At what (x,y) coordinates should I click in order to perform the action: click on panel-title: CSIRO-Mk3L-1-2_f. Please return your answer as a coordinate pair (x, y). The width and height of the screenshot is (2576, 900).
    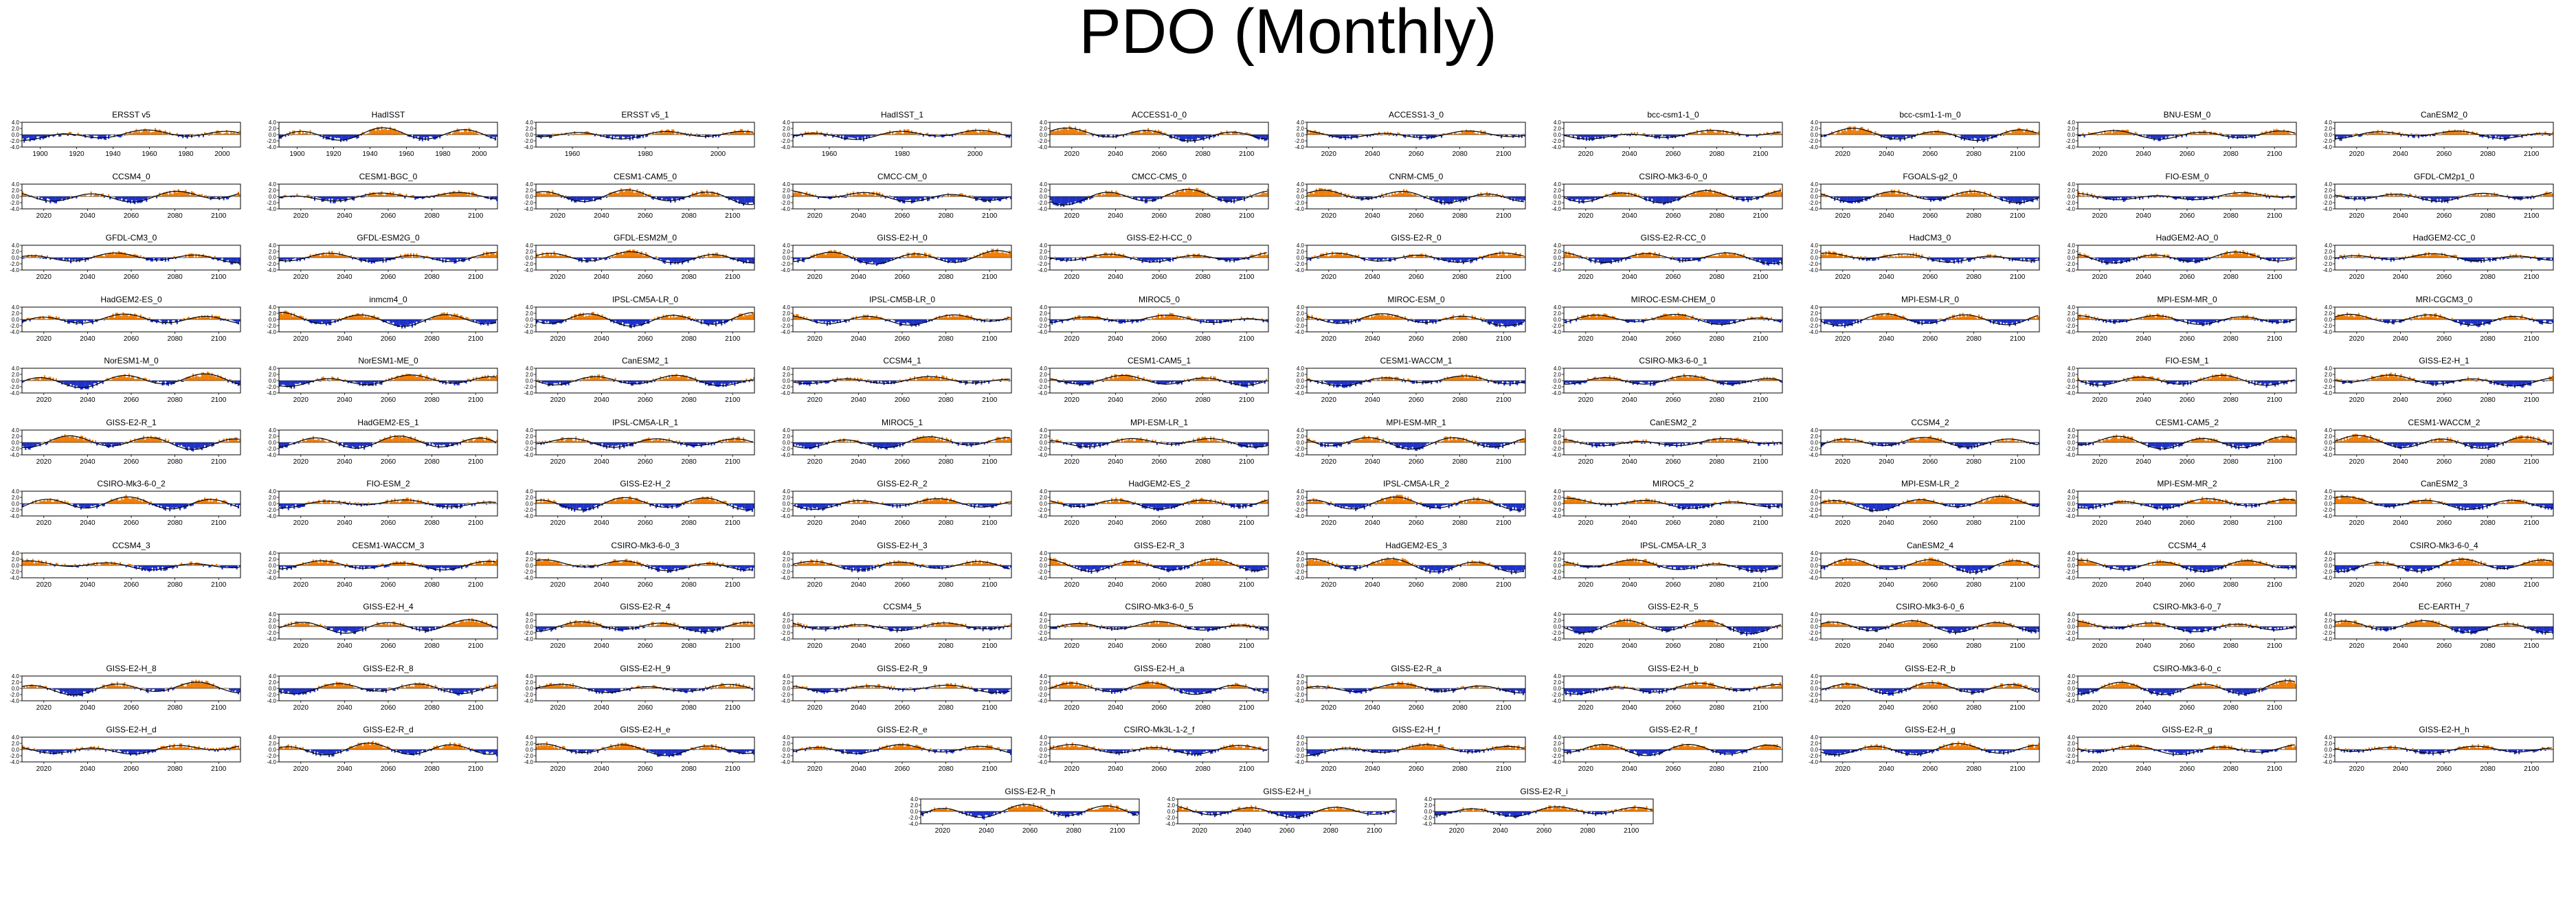
    Looking at the image, I should click on (1159, 729).